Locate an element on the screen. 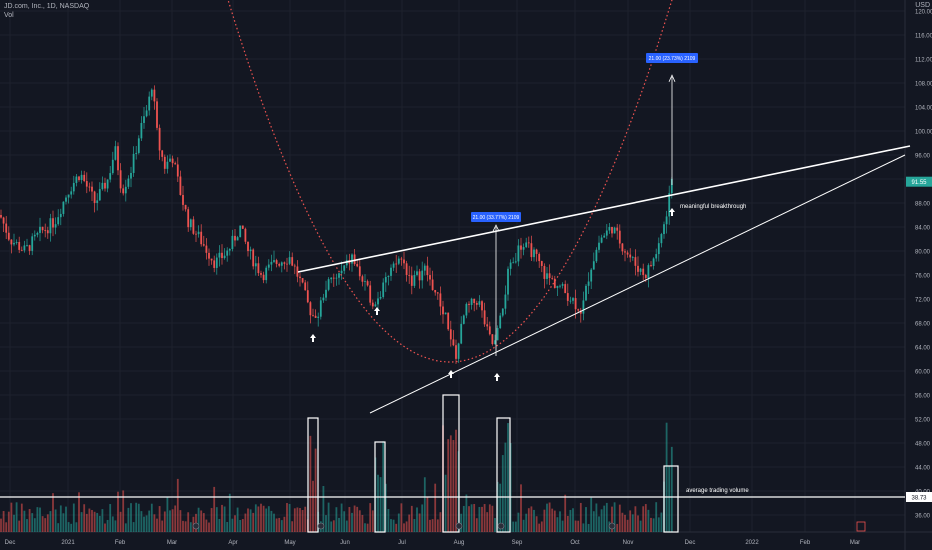 Image resolution: width=932 pixels, height=550 pixels. breakthrough-label: meaningful breakthrough is located at coordinates (713, 207).